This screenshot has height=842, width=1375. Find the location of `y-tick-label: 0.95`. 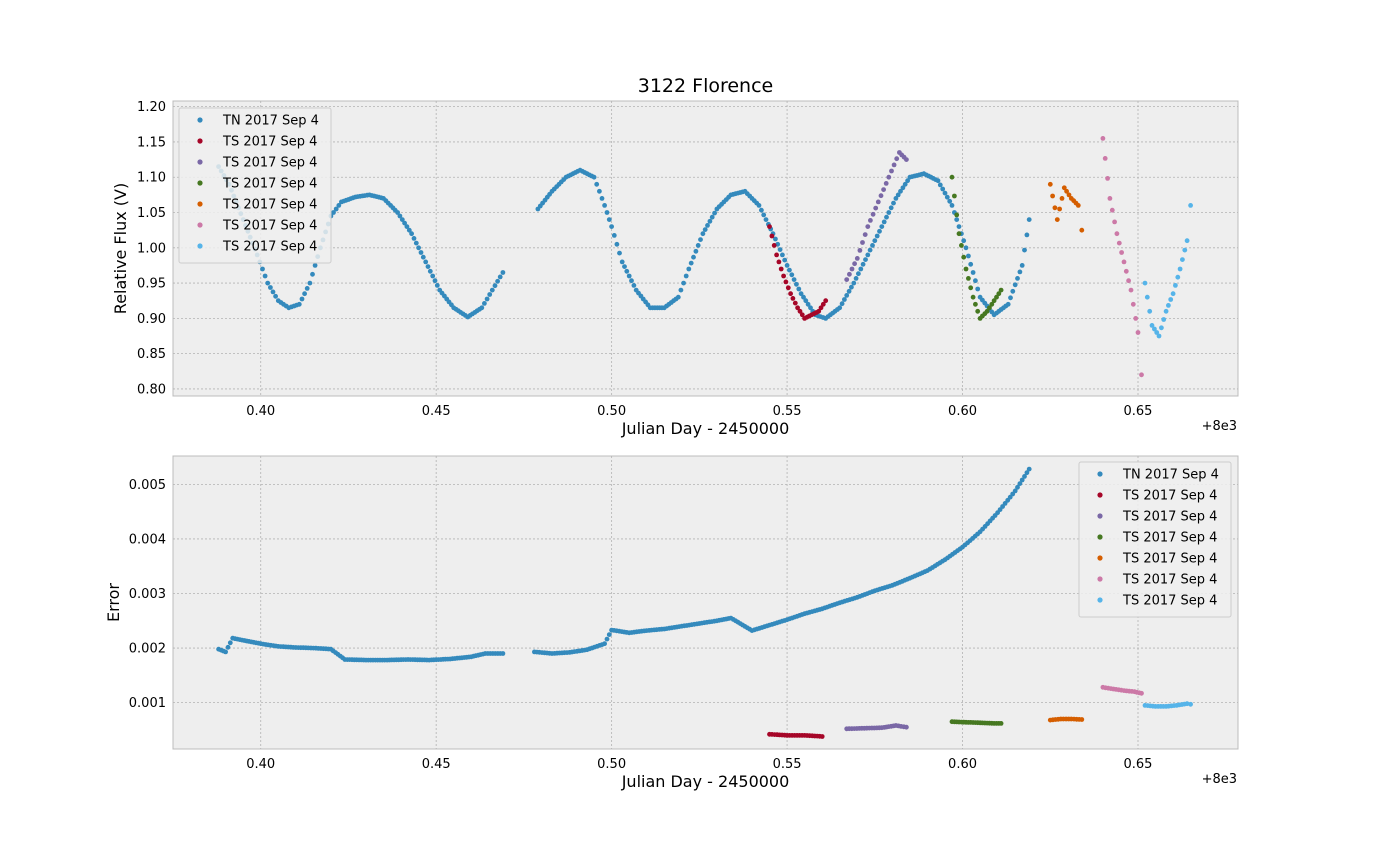

y-tick-label: 0.95 is located at coordinates (151, 284).